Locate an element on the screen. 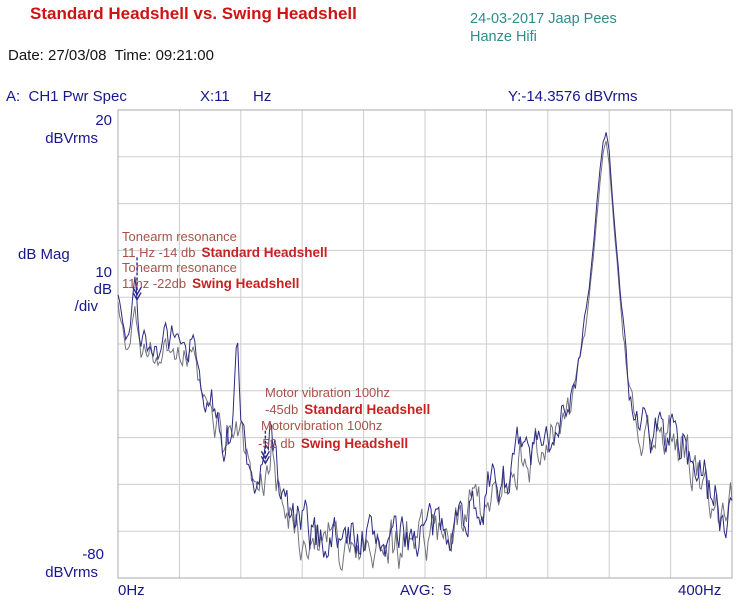 Image resolution: width=750 pixels, height=607 pixels. y-axis-bottom-value: -80 is located at coordinates (93, 554).